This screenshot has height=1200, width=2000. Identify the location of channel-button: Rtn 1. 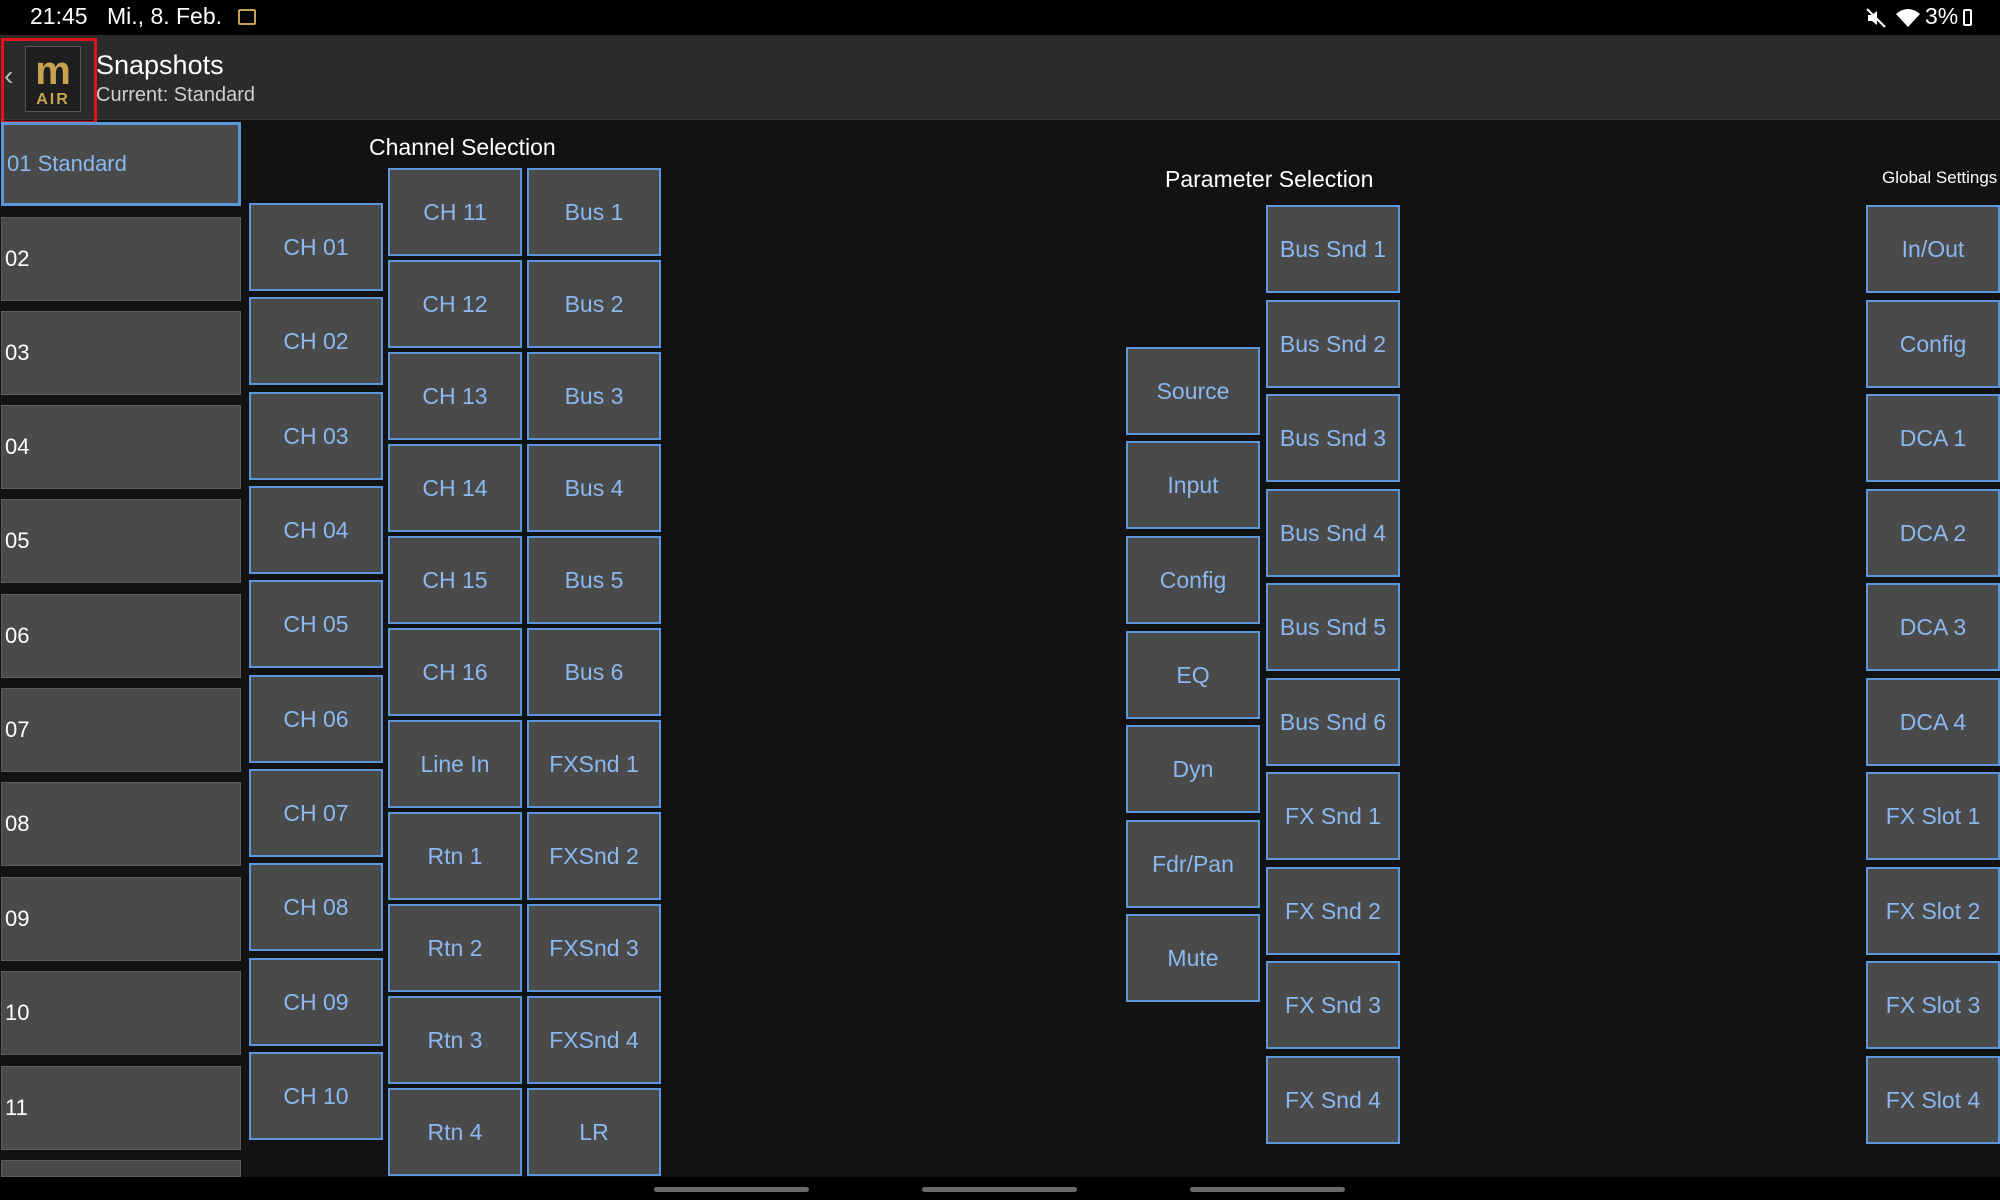
(455, 856).